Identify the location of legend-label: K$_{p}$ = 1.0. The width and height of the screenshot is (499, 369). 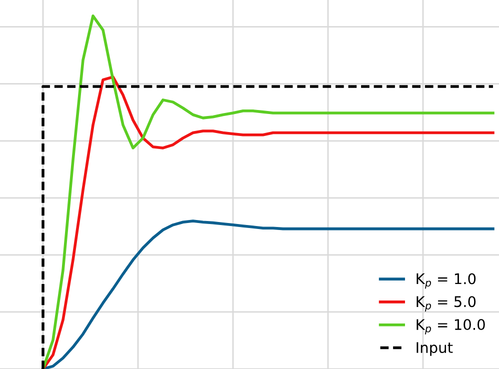
(446, 281).